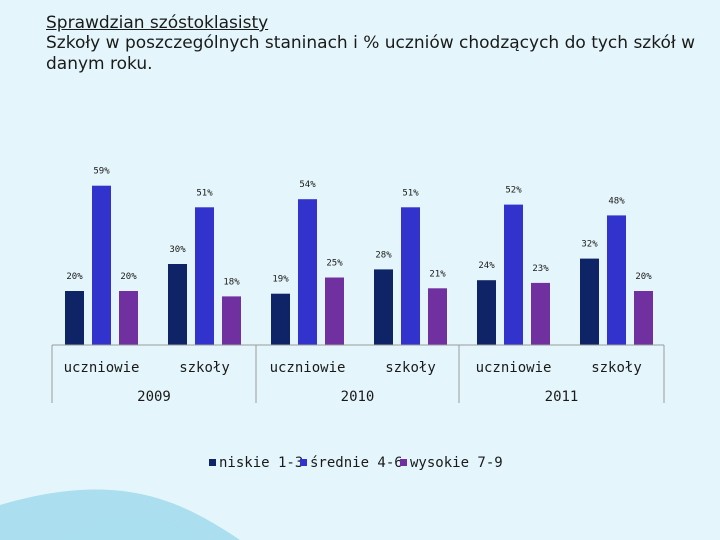 This screenshot has width=720, height=540. I want to click on data-label: 32%, so click(589, 245).